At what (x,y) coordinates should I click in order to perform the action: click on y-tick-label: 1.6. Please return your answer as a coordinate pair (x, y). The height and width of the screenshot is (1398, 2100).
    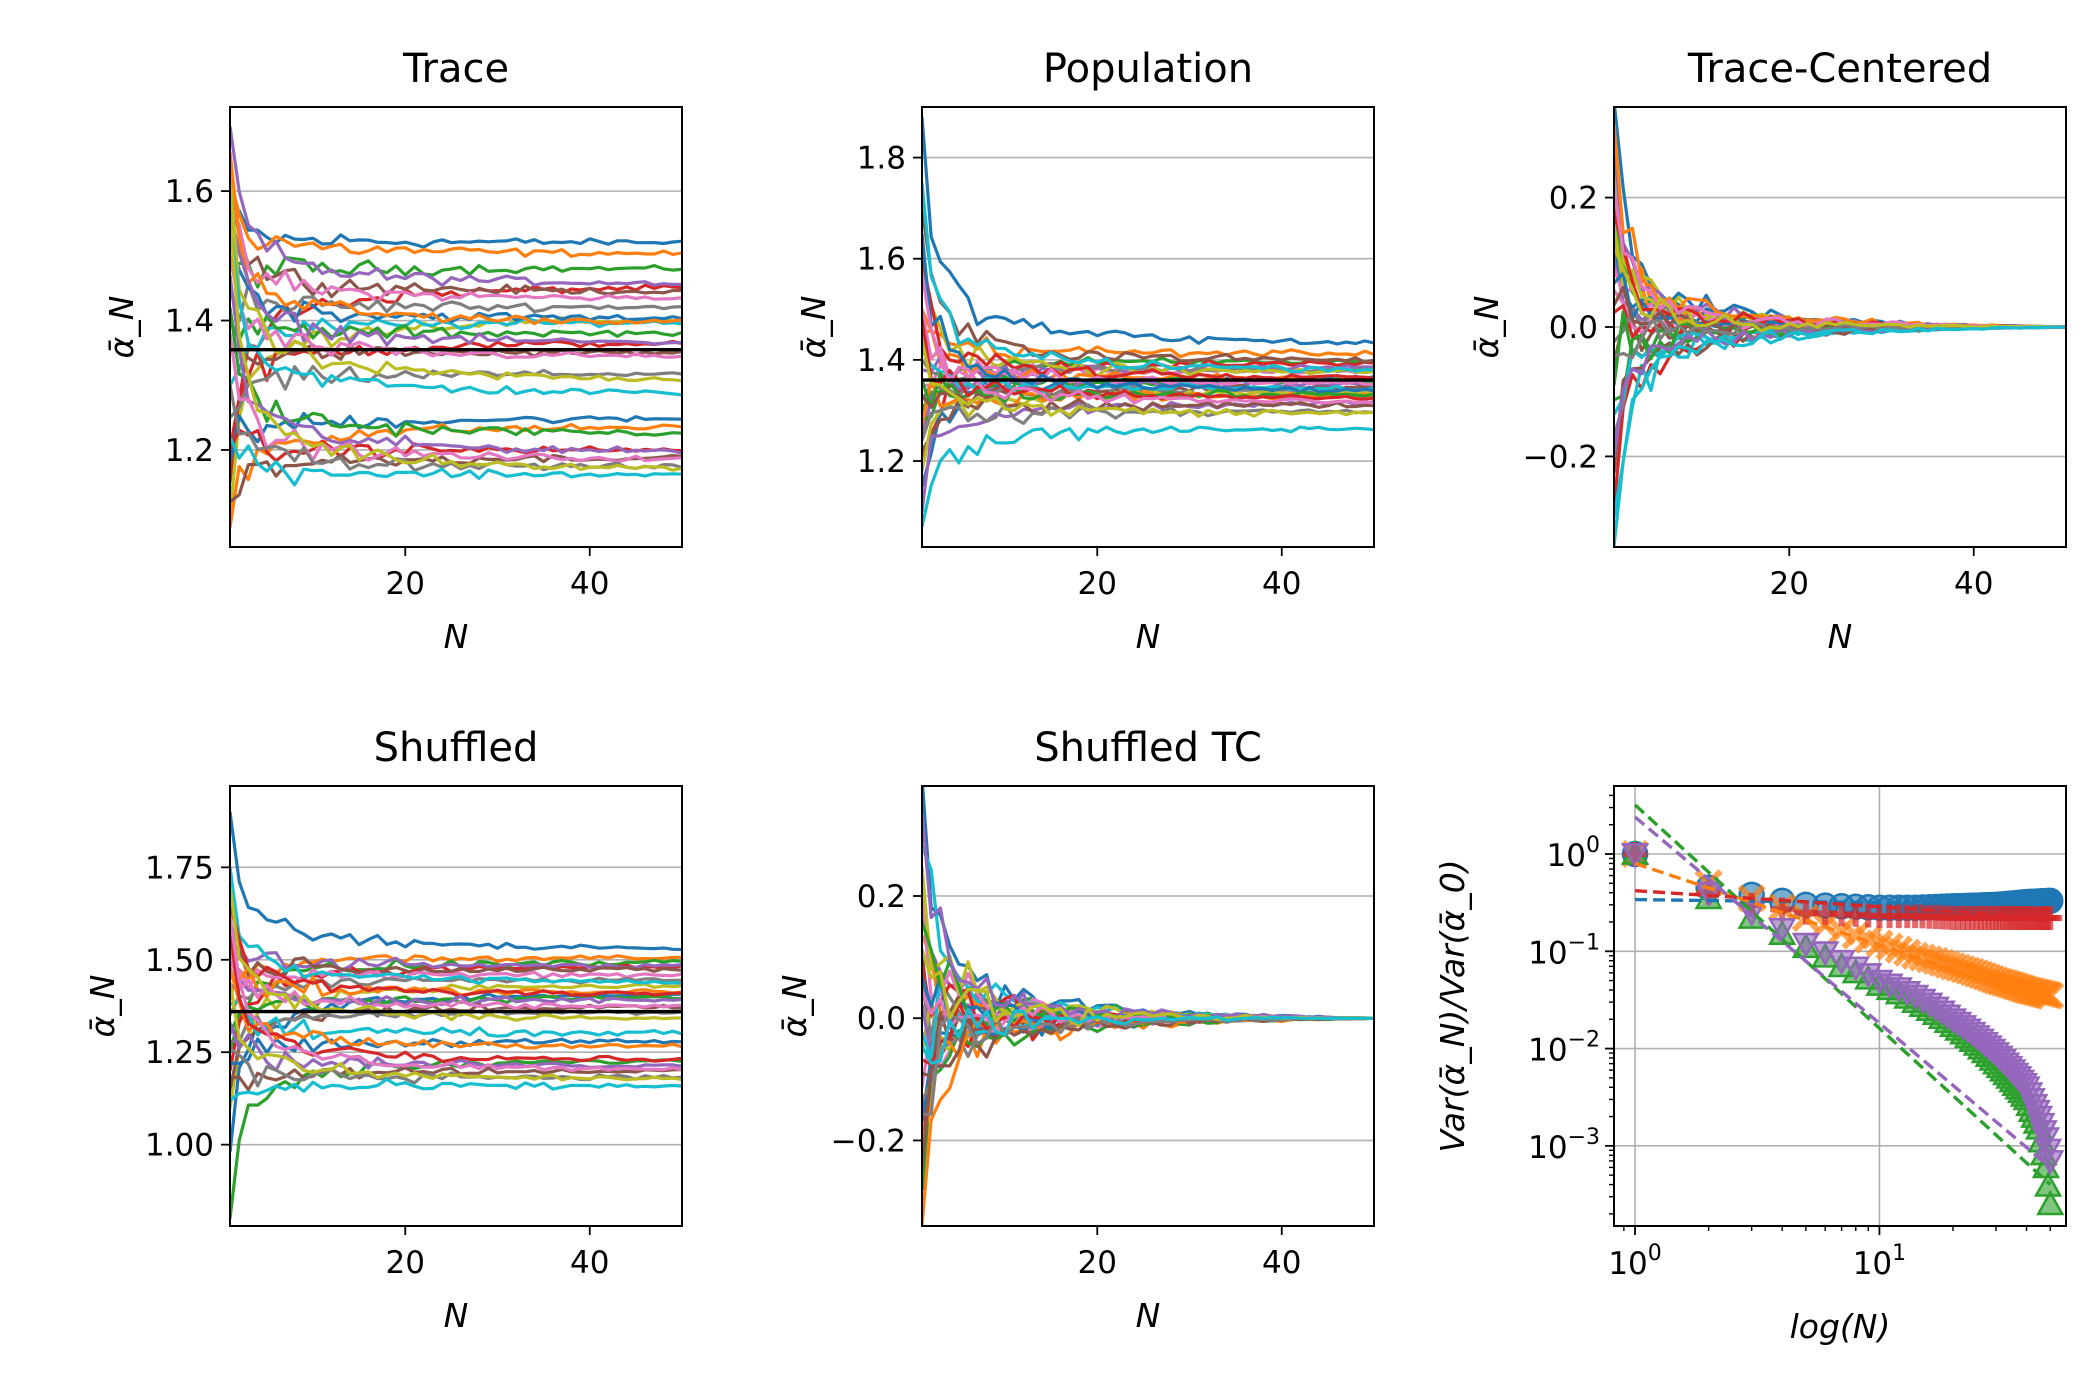
    Looking at the image, I should click on (189, 192).